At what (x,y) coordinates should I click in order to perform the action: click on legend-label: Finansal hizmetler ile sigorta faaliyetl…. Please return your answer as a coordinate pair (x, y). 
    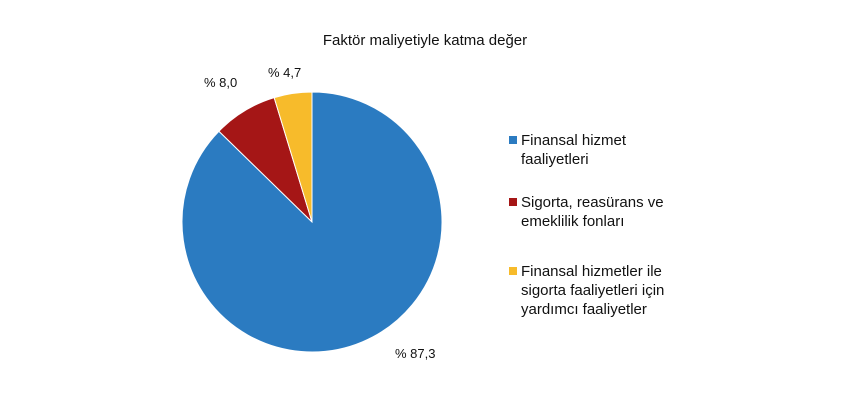
    Looking at the image, I should click on (593, 290).